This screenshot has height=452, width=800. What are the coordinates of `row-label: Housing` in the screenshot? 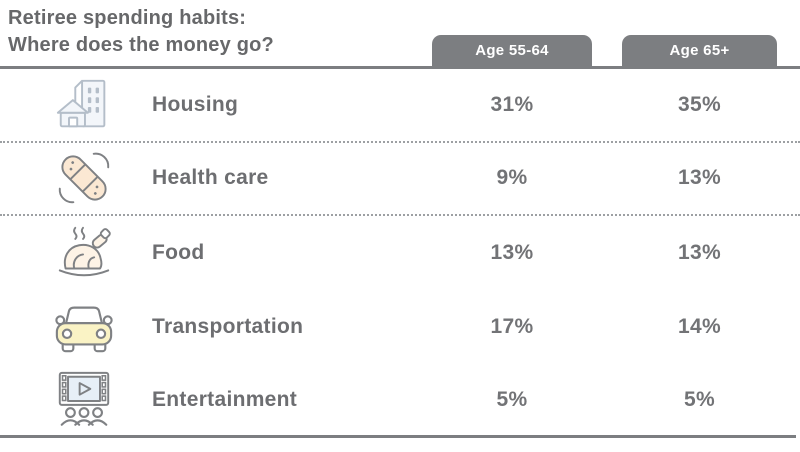 It's located at (195, 104).